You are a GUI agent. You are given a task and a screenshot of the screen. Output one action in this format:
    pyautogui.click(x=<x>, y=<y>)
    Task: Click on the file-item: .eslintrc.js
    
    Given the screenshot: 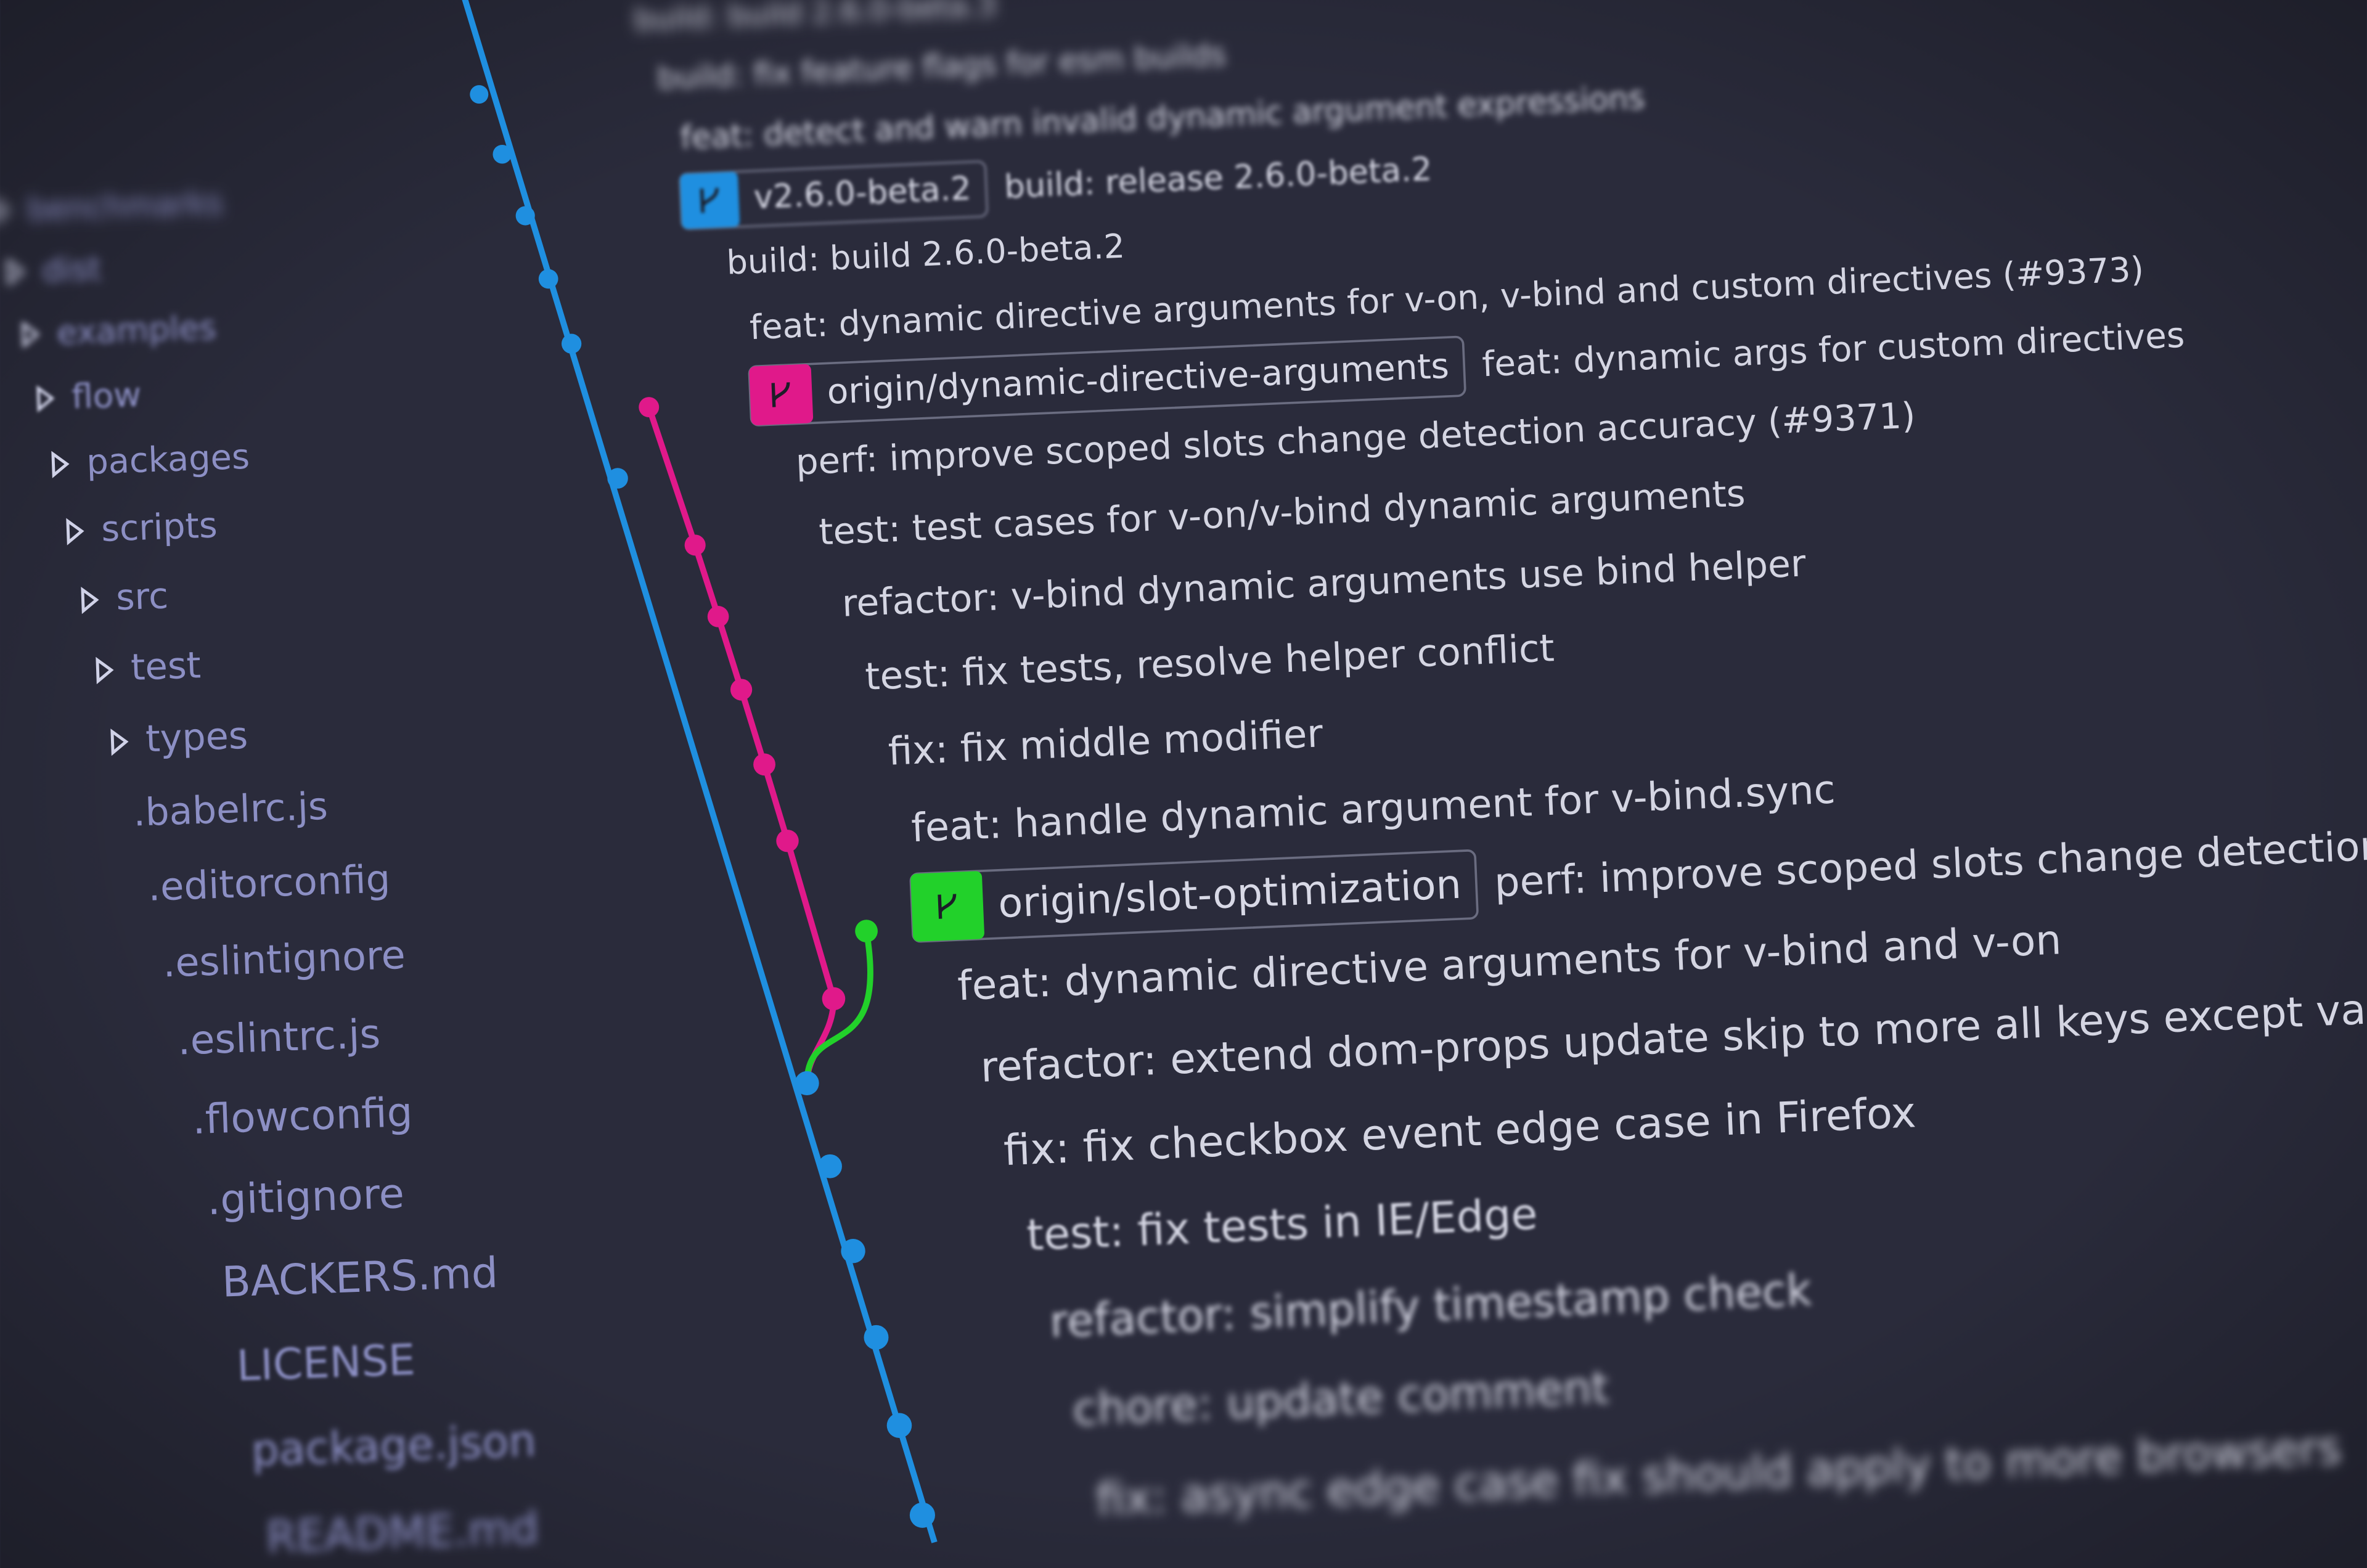 What is the action you would take?
    pyautogui.click(x=279, y=1037)
    